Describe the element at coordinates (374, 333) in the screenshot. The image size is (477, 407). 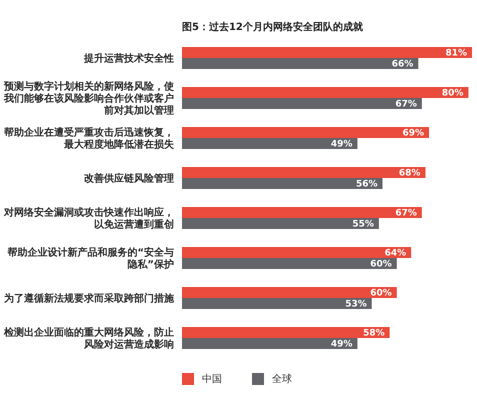
I see `data-label: 58%` at that location.